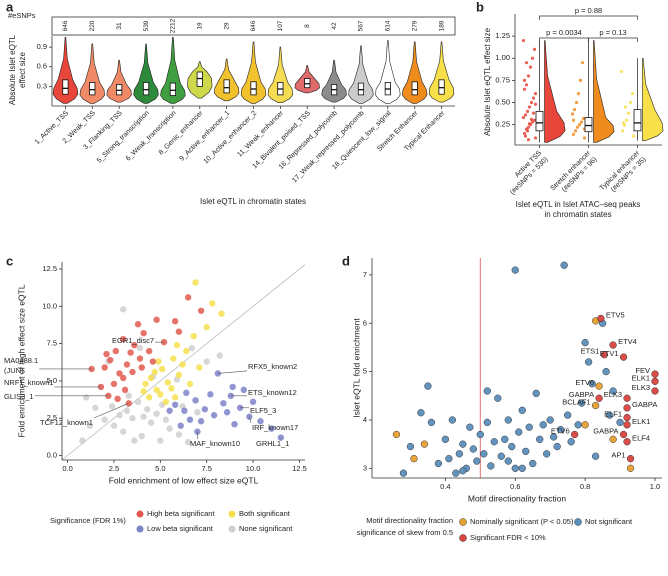 This screenshot has height=576, width=668. What do you see at coordinates (52, 343) in the screenshot?
I see `y-tick-label: 7.5` at bounding box center [52, 343].